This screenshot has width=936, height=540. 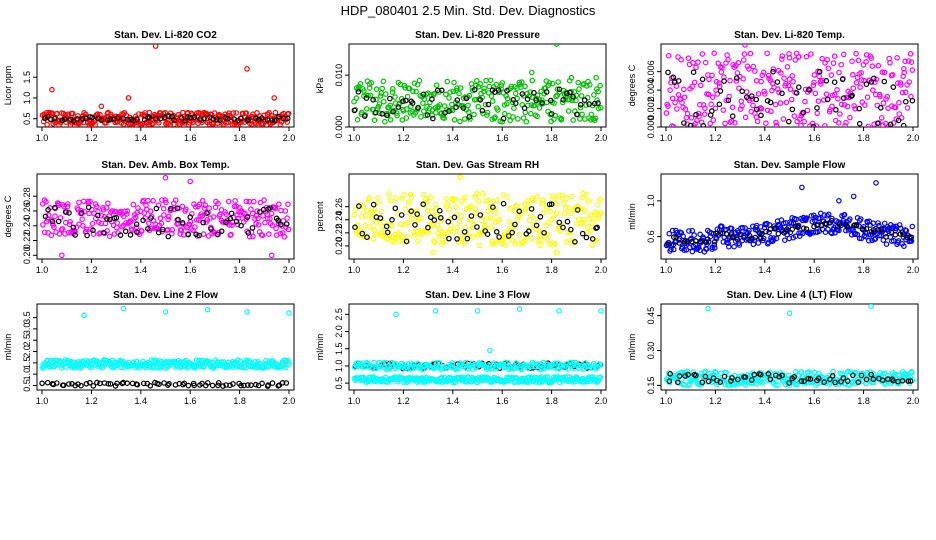 What do you see at coordinates (27, 351) in the screenshot?
I see `y-tick-label: 2.0` at bounding box center [27, 351].